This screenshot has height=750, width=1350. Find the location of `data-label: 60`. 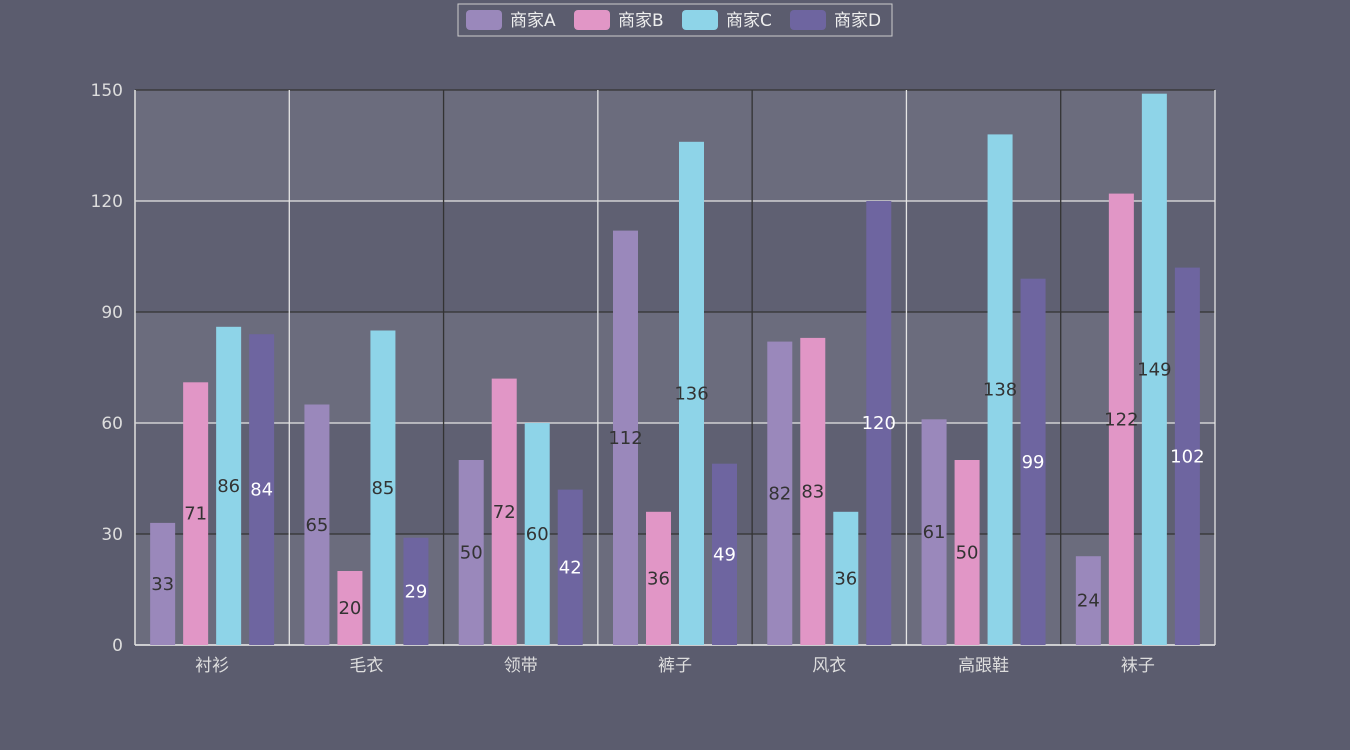

data-label: 60 is located at coordinates (537, 534).